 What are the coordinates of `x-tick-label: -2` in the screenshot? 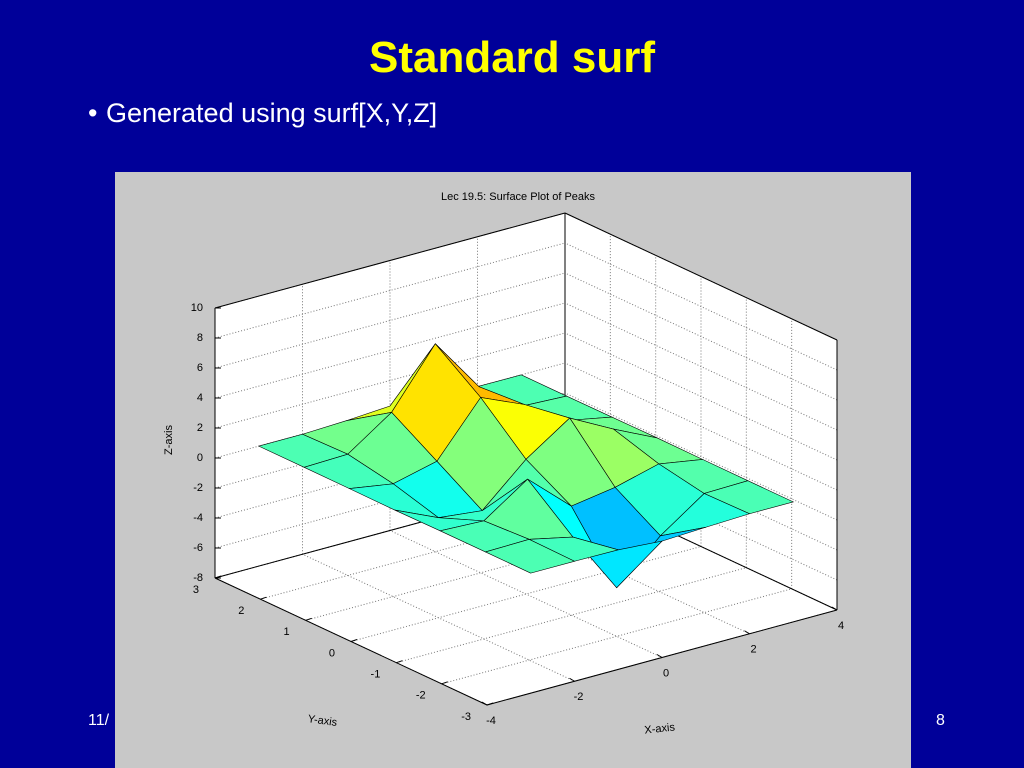 It's located at (579, 697).